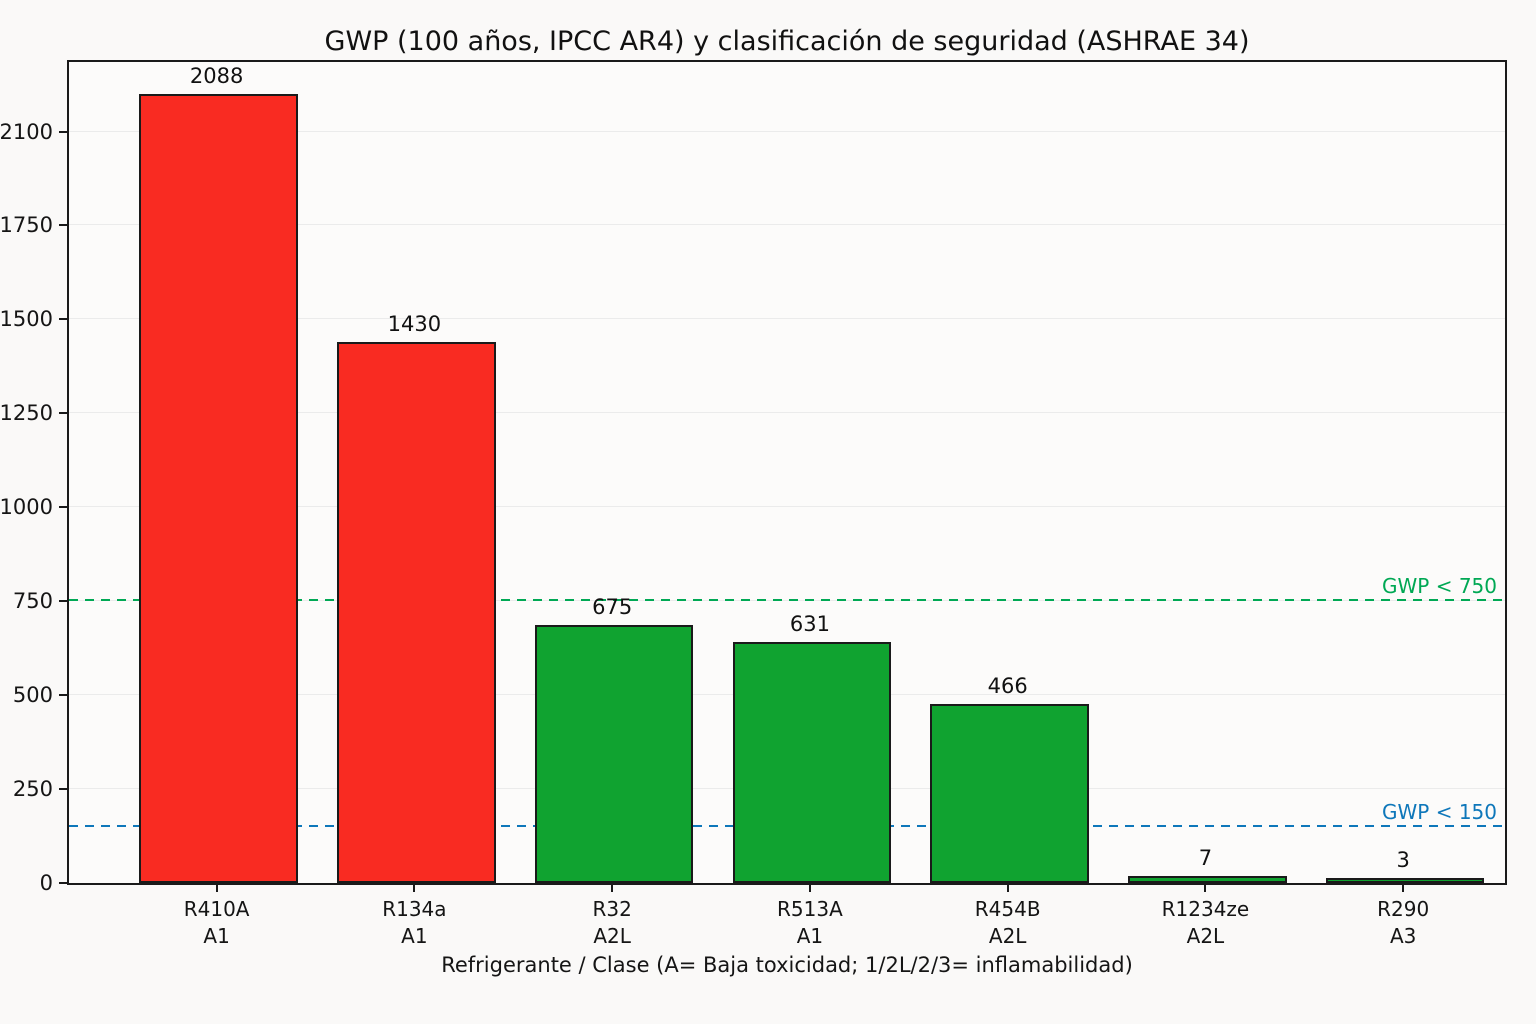  What do you see at coordinates (26, 319) in the screenshot?
I see `y-tick-label: 1500` at bounding box center [26, 319].